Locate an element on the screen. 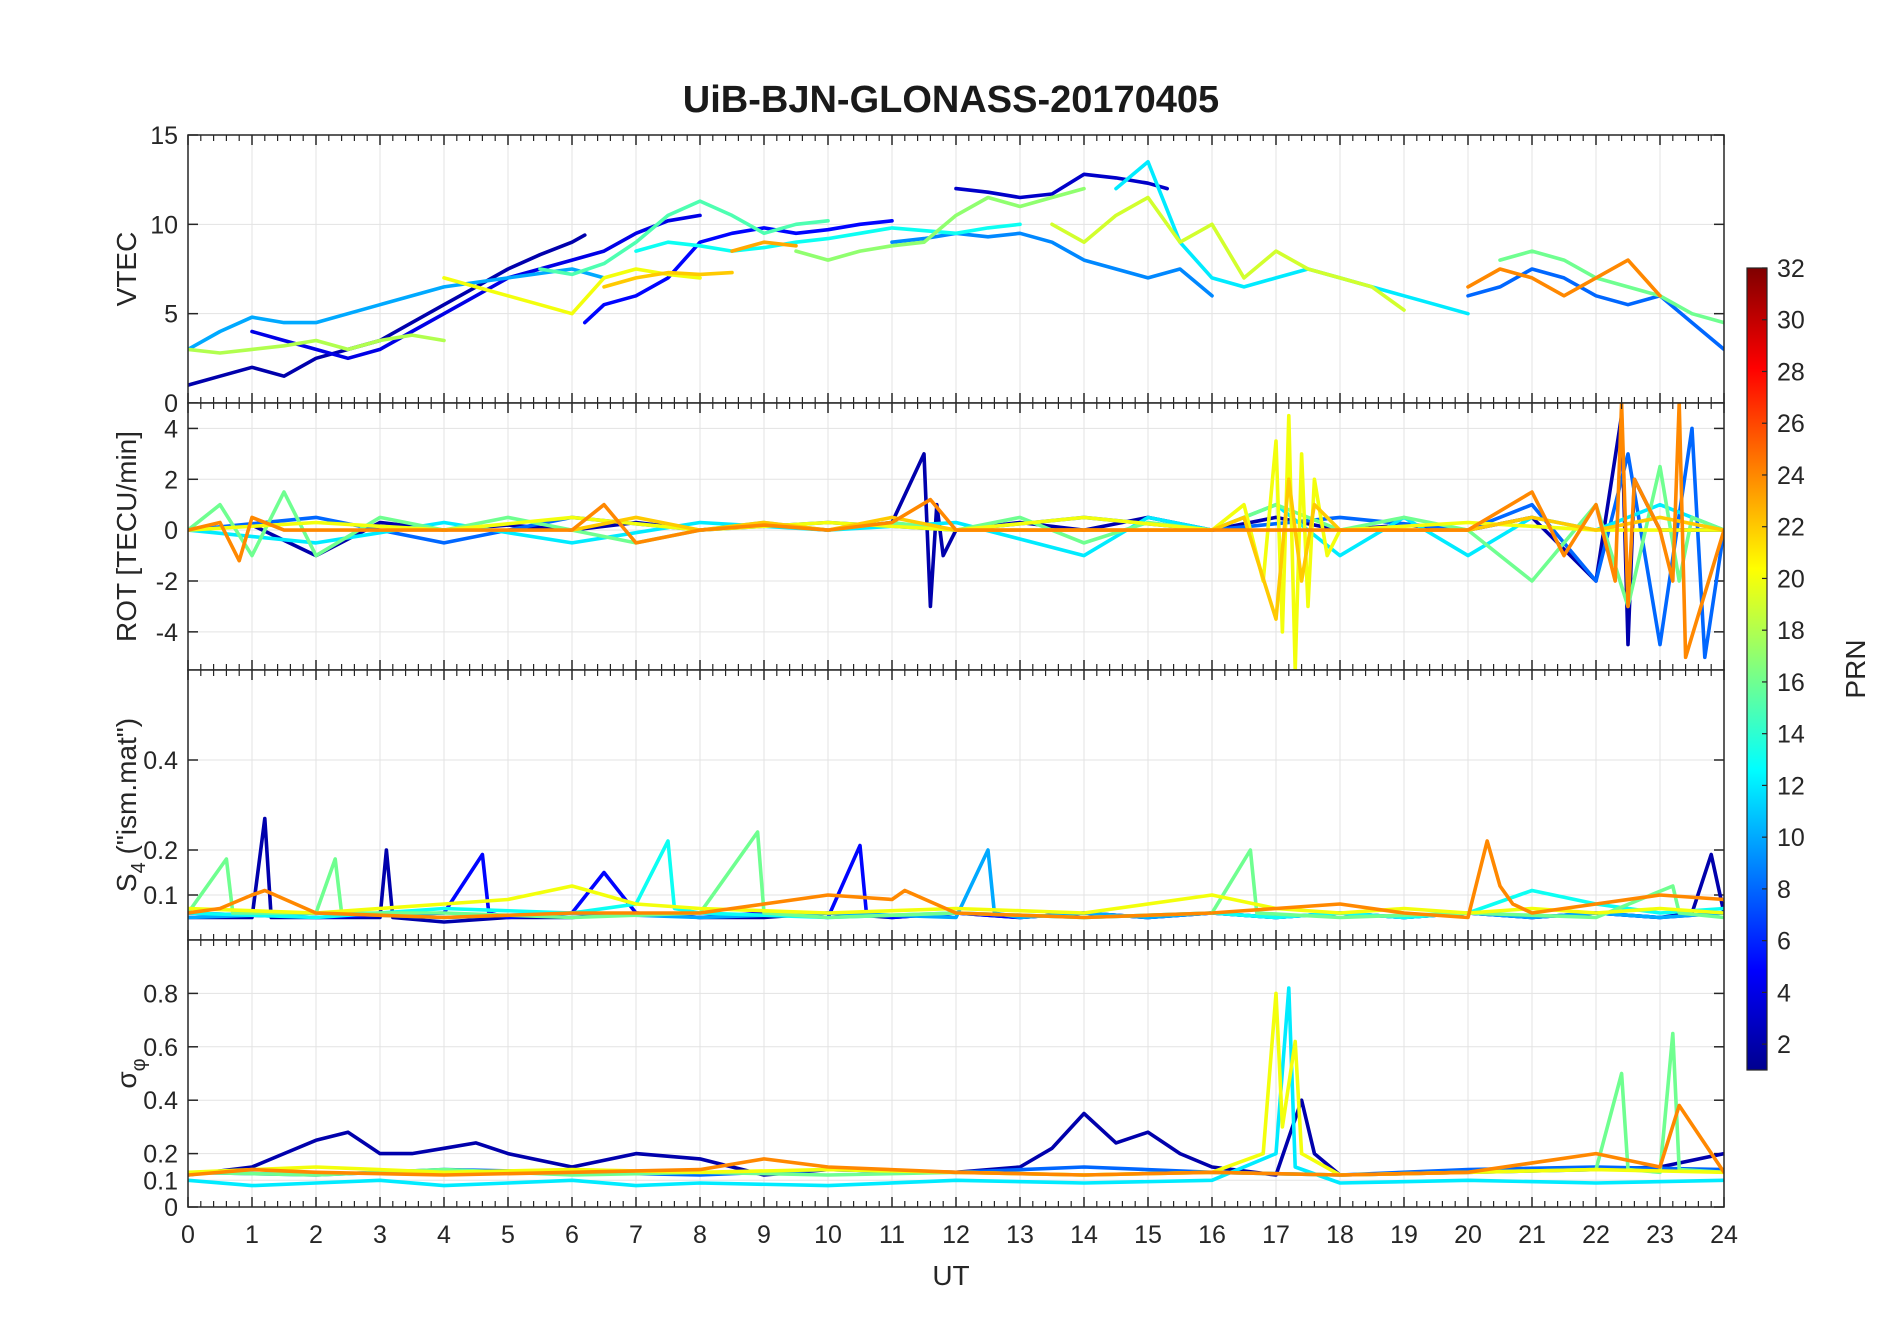 This screenshot has height=1335, width=1902. colorbar-tick-label: 26 is located at coordinates (1791, 424).